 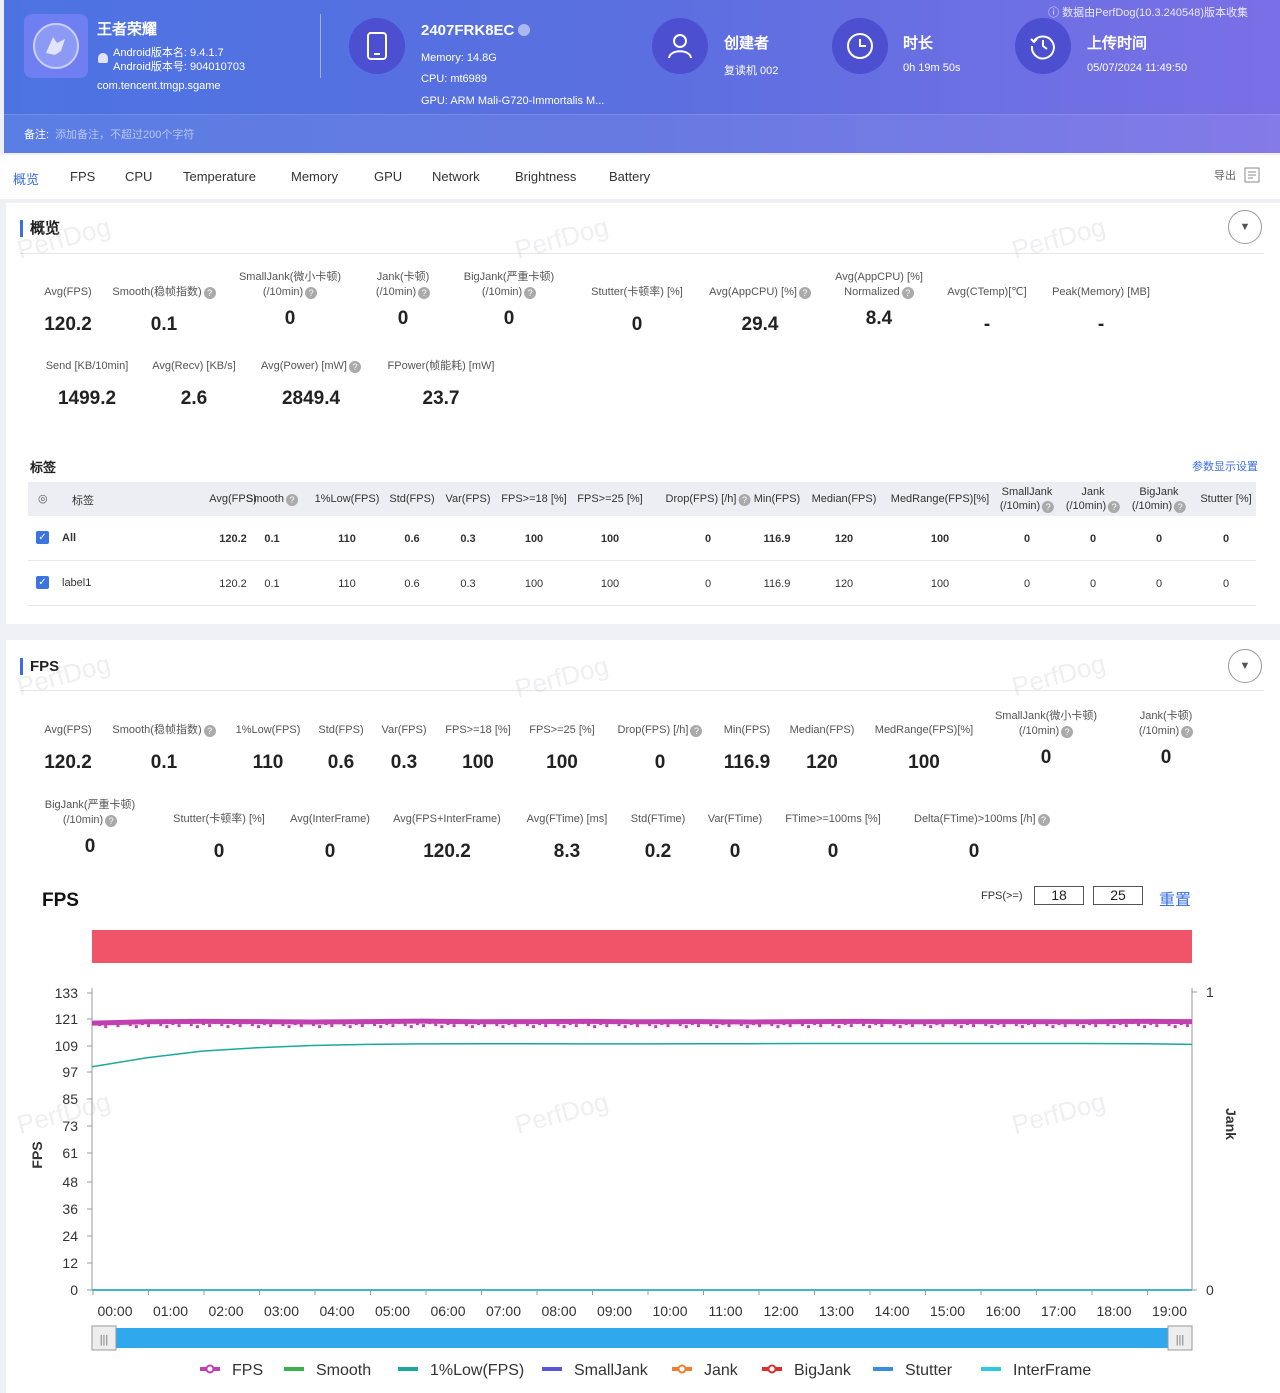 I want to click on stat-value: 120, so click(x=822, y=762).